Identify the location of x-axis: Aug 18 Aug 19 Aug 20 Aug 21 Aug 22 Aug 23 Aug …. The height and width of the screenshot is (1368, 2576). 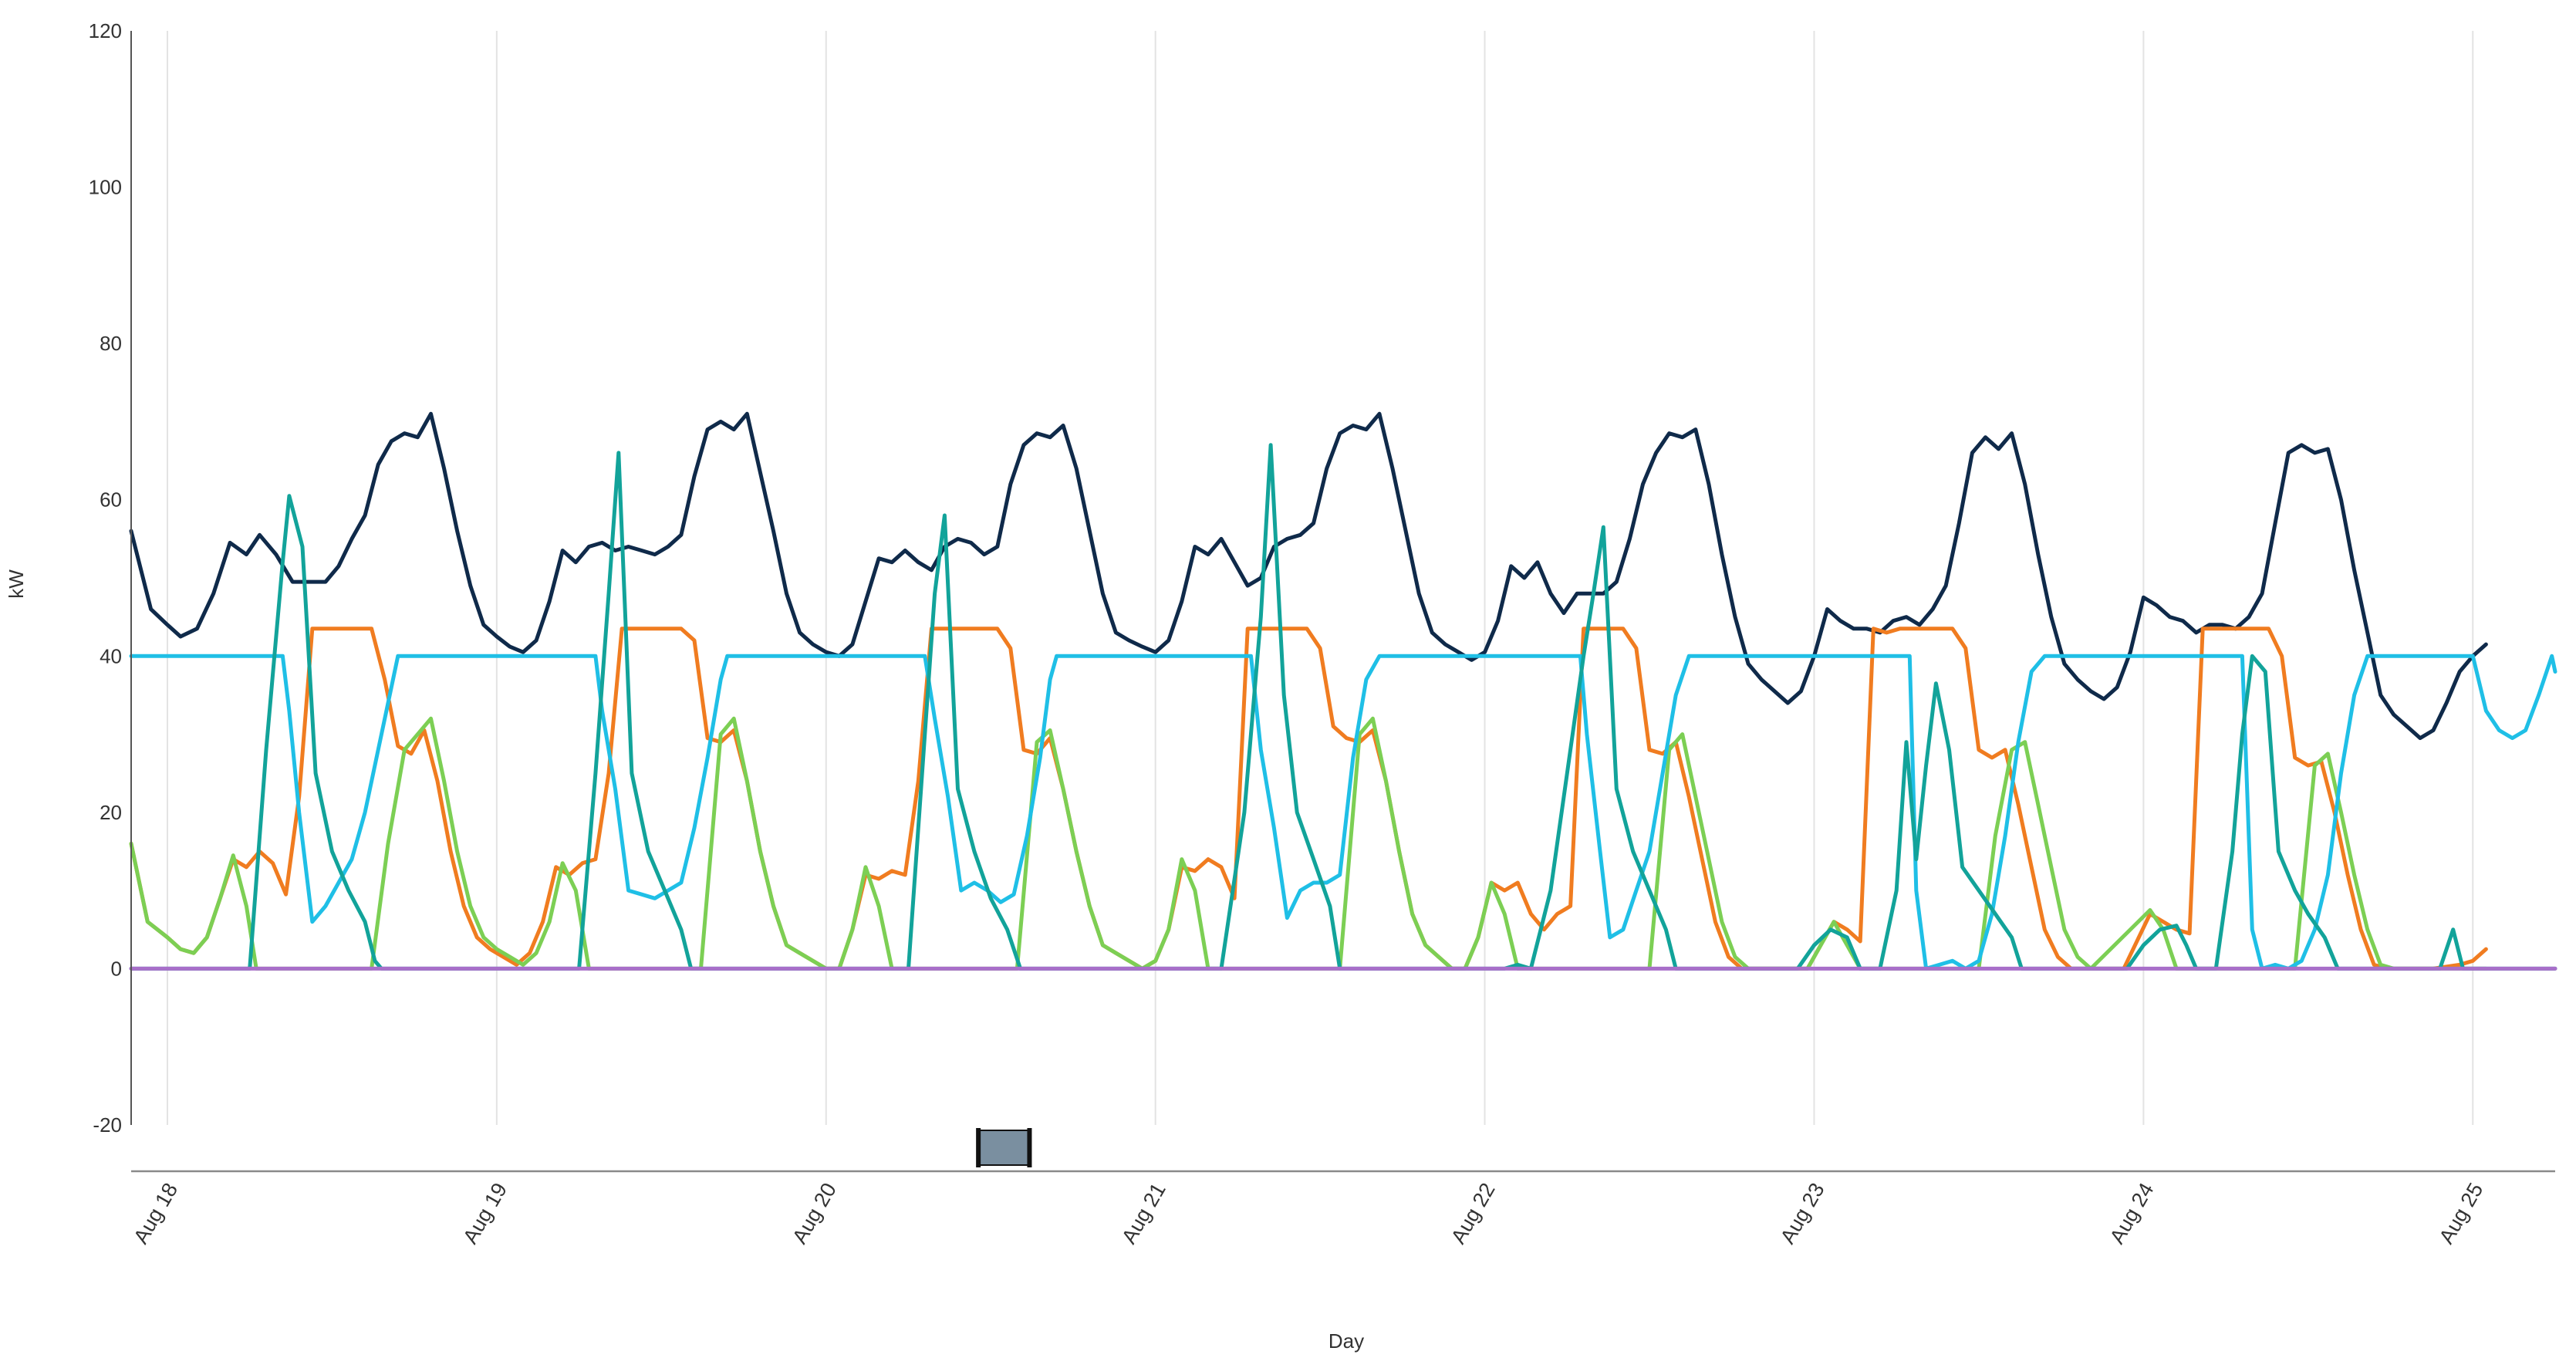
(1342, 1209).